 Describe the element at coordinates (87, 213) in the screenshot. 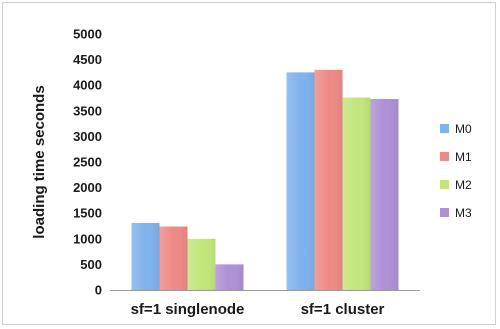

I see `y-tick-label: 1500` at that location.